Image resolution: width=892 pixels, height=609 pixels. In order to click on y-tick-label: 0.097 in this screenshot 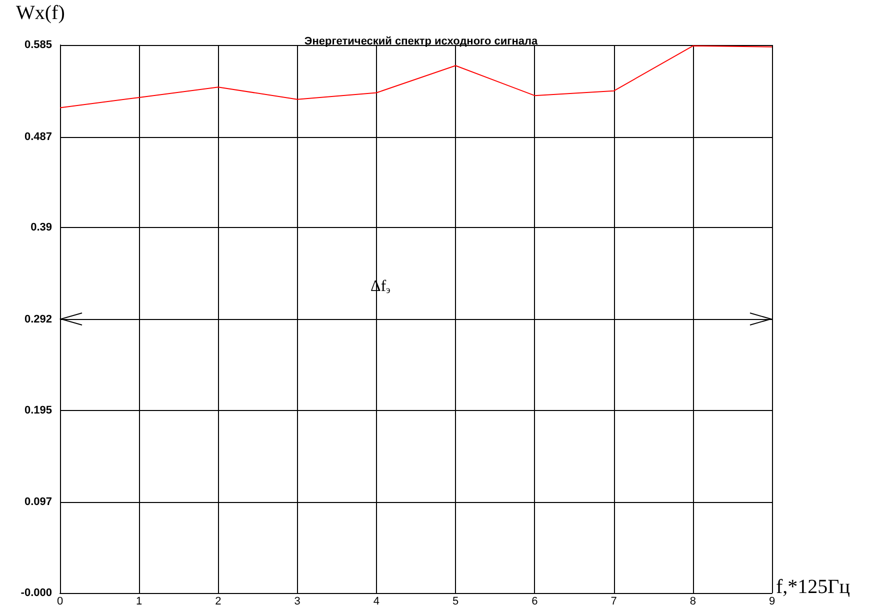, I will do `click(38, 502)`.